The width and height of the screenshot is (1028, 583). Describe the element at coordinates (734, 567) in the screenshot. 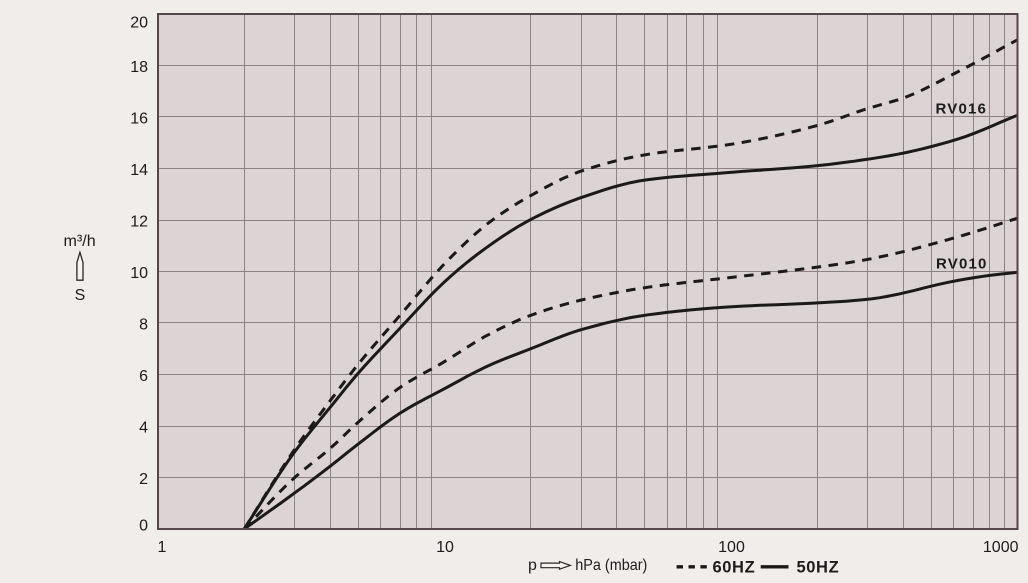

I see `svg-text: 60HZ` at that location.